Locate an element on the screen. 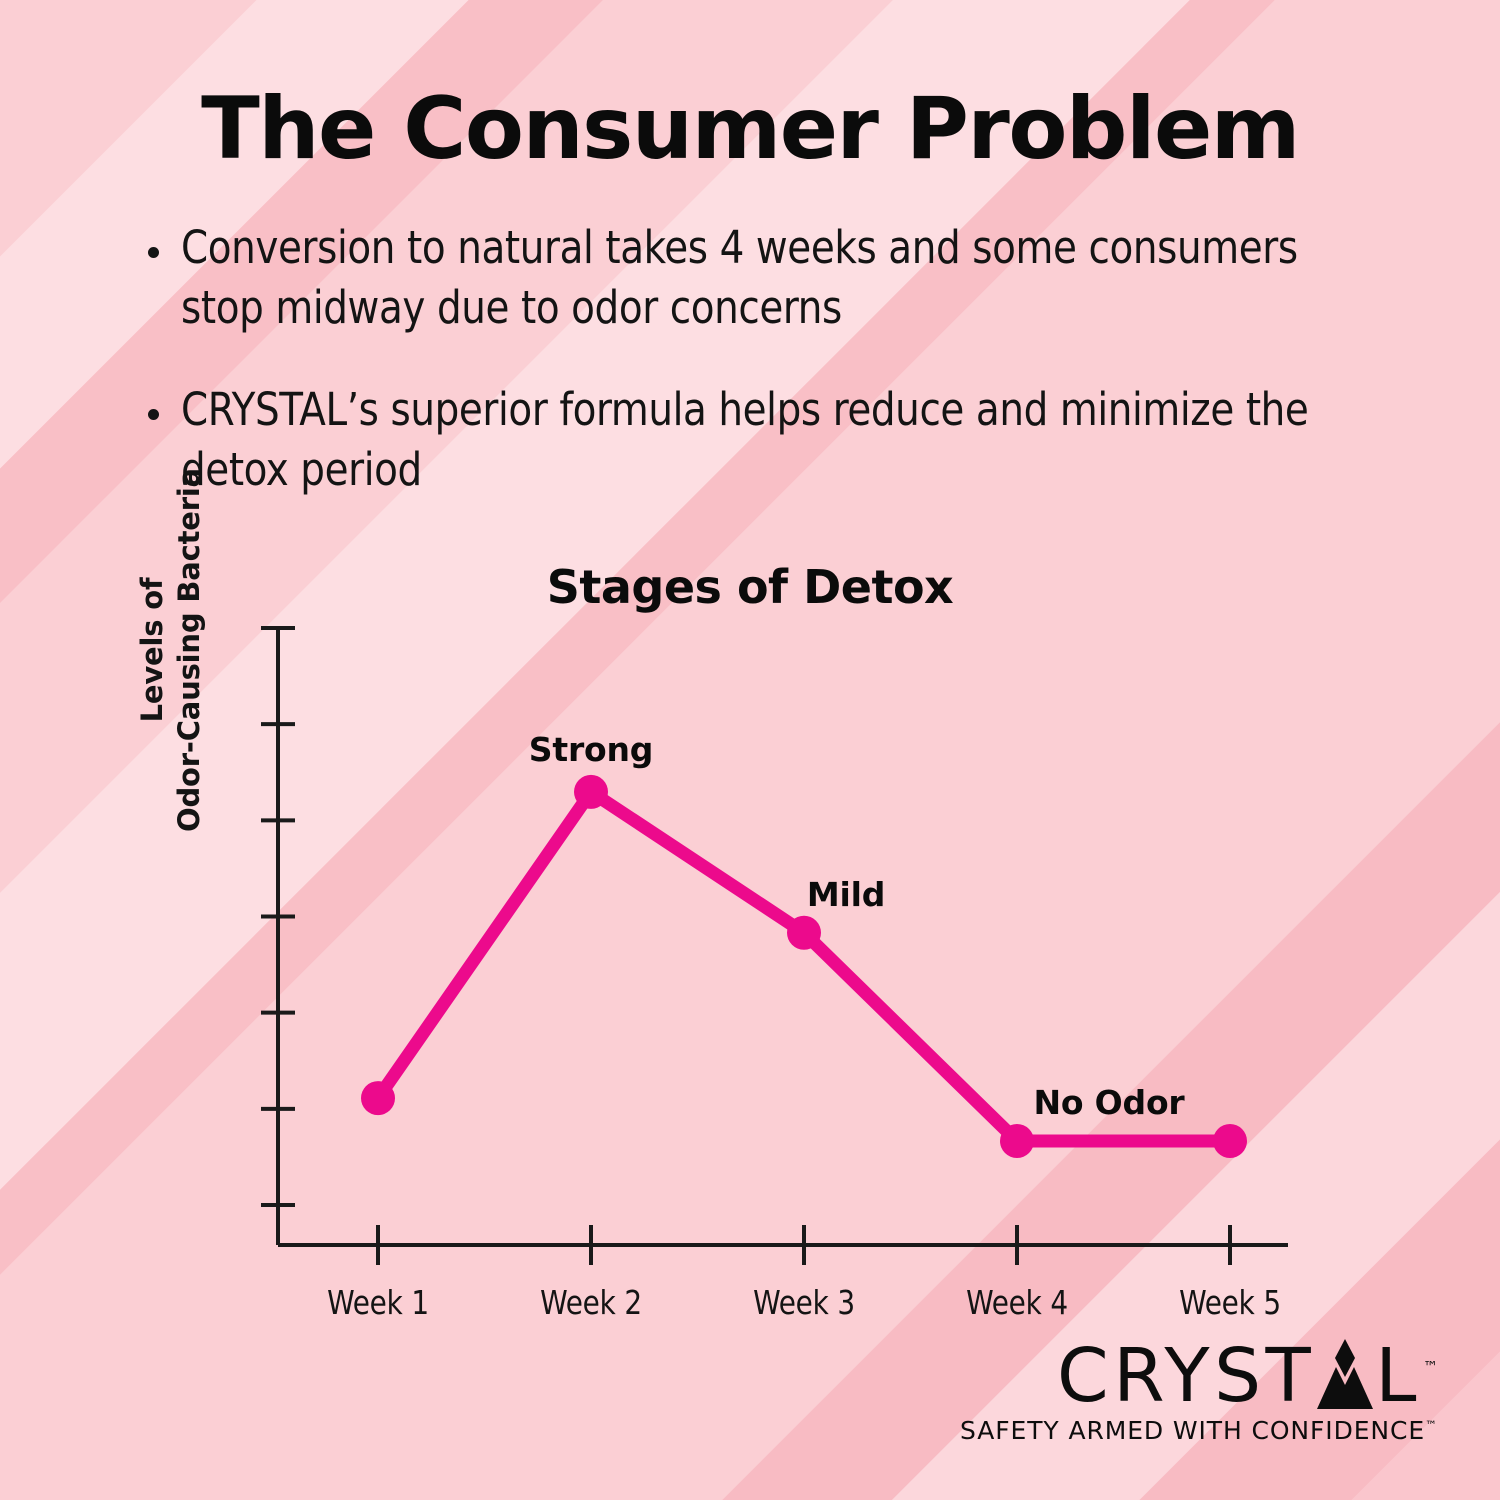  crystal-a-icon is located at coordinates (1345, 1374).